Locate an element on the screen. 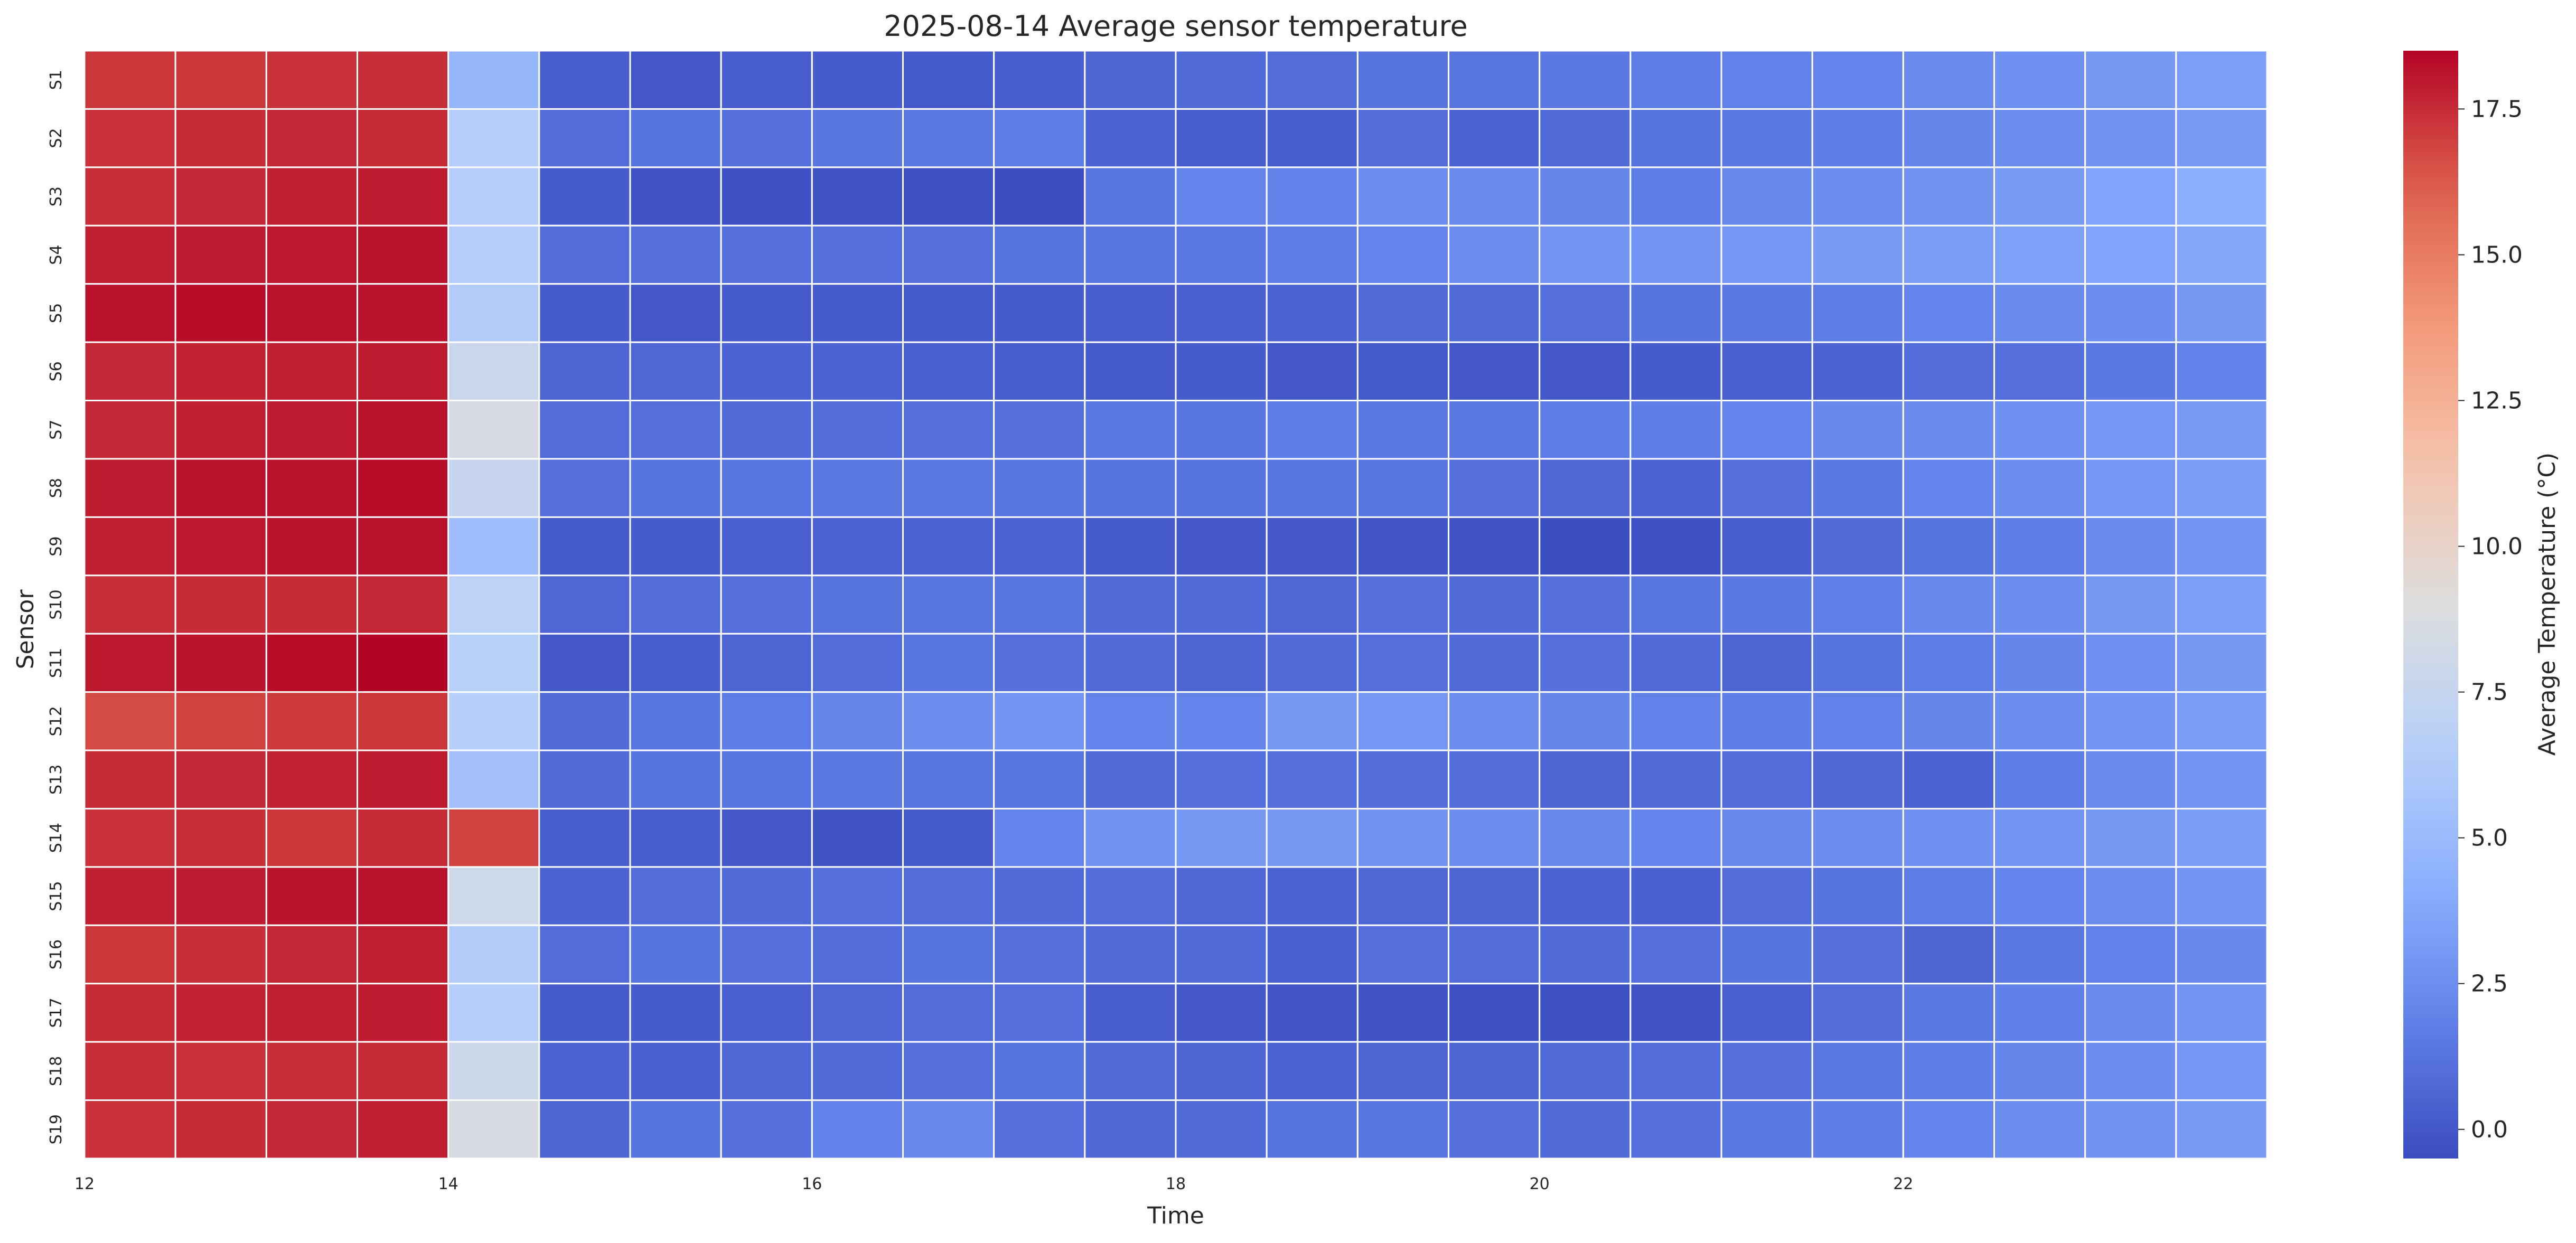  colorbar-tick-label: 0.0 is located at coordinates (2489, 1129).